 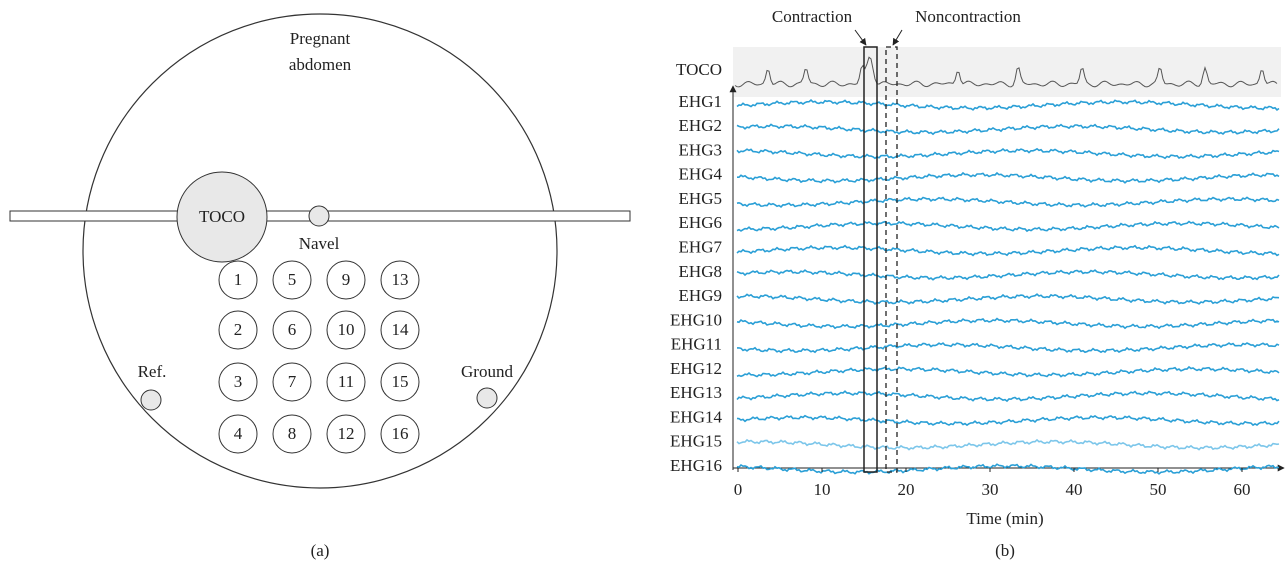 I want to click on noncontraction-window, so click(x=891, y=259).